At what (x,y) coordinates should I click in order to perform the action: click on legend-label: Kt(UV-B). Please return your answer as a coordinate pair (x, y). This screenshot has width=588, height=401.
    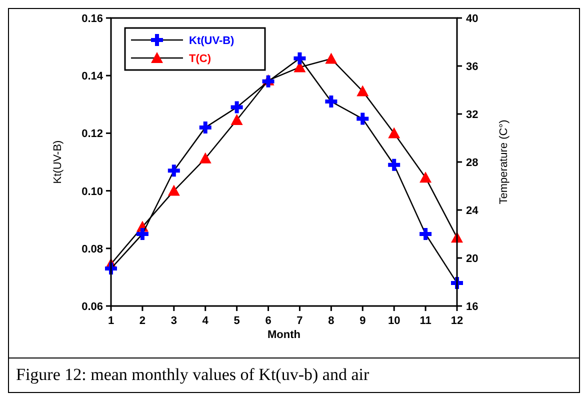
    Looking at the image, I should click on (212, 41).